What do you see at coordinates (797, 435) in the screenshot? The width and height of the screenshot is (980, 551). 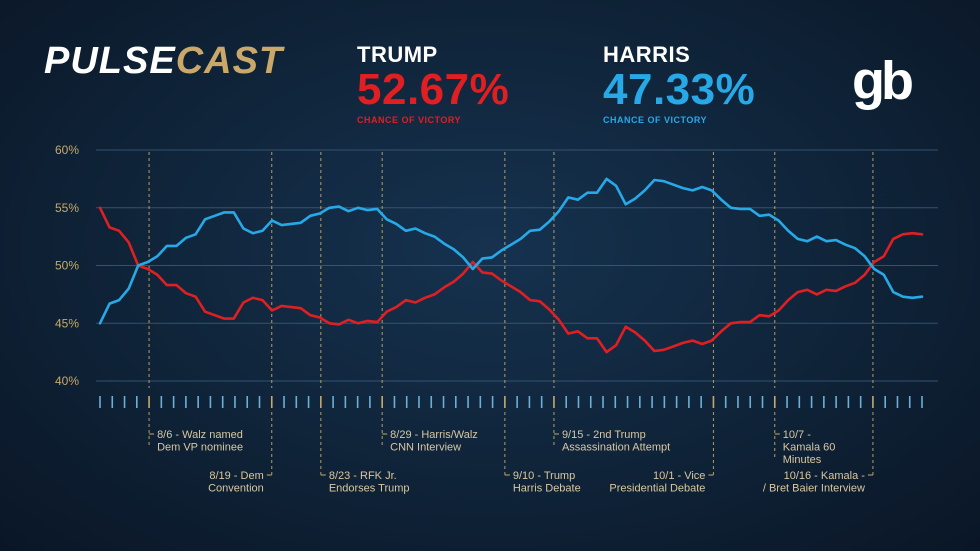 I see `event-label: 10/7 -` at bounding box center [797, 435].